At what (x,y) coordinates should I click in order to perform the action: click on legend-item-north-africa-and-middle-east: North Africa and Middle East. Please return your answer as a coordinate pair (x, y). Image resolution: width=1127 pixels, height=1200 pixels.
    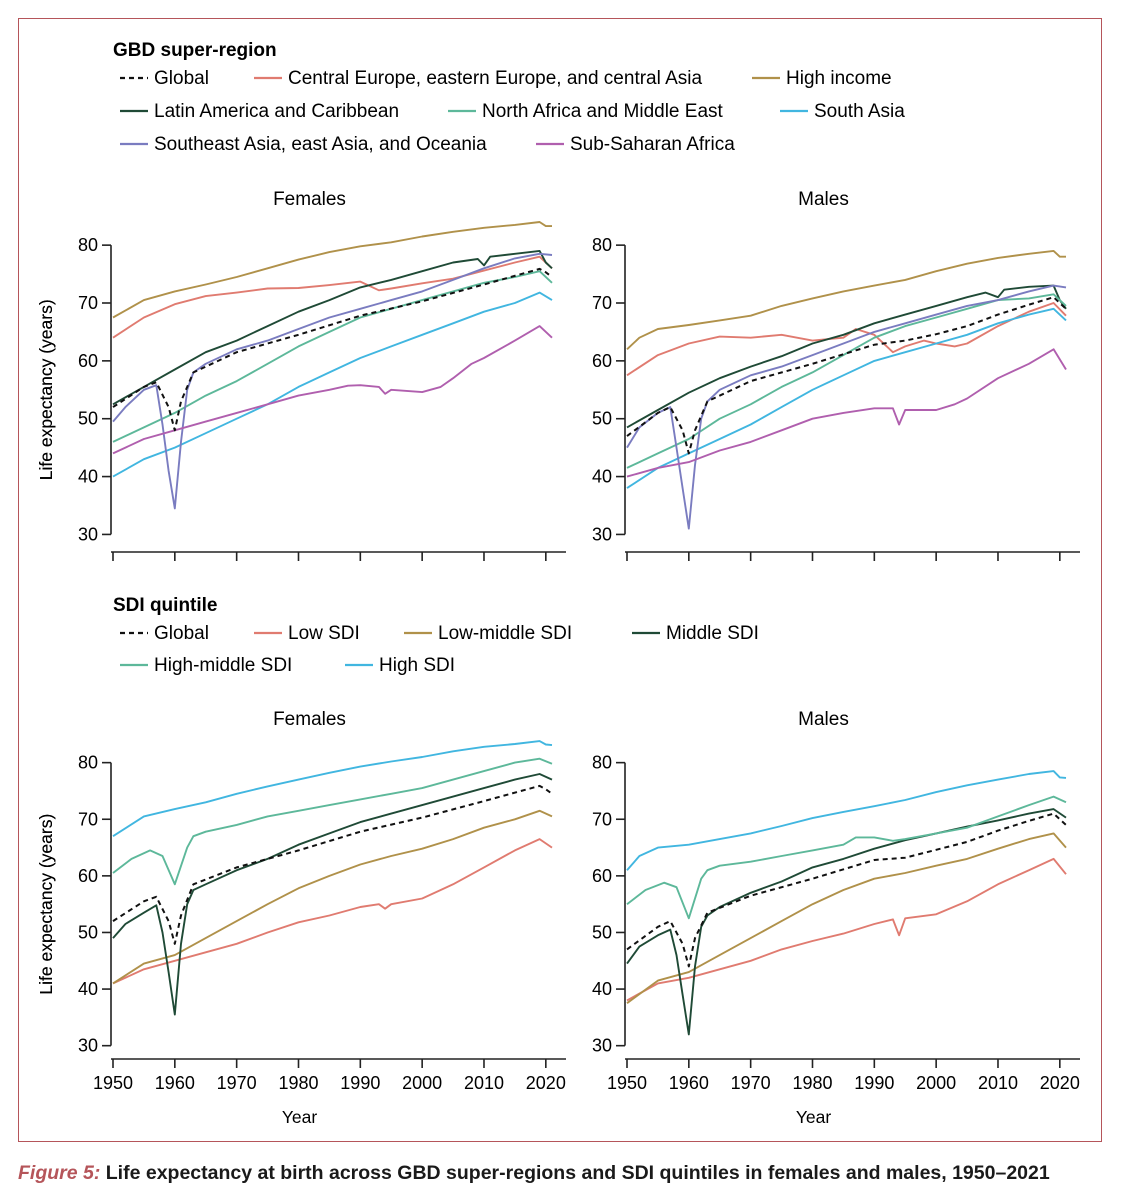
    Looking at the image, I should click on (586, 111).